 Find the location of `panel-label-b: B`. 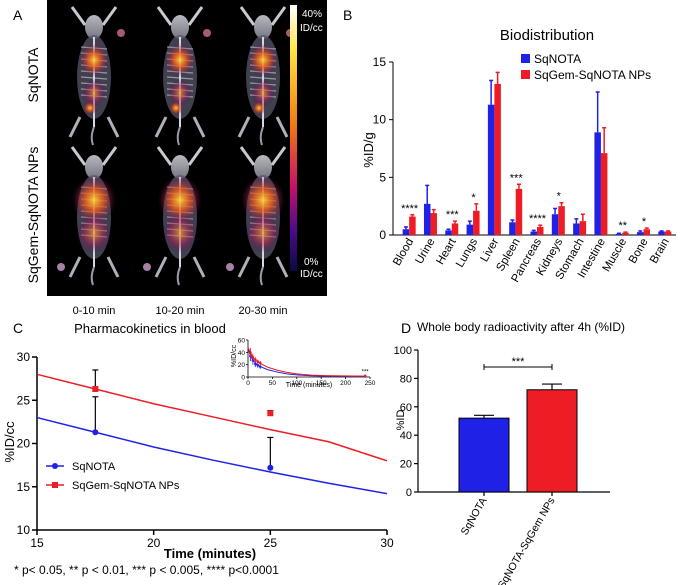

panel-label-b: B is located at coordinates (347, 15).